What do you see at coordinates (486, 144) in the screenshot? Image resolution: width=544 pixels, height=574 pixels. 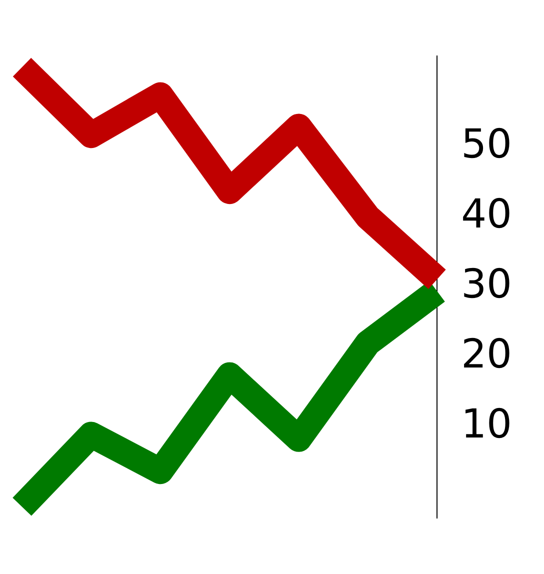 I see `y-tick-label: 50` at bounding box center [486, 144].